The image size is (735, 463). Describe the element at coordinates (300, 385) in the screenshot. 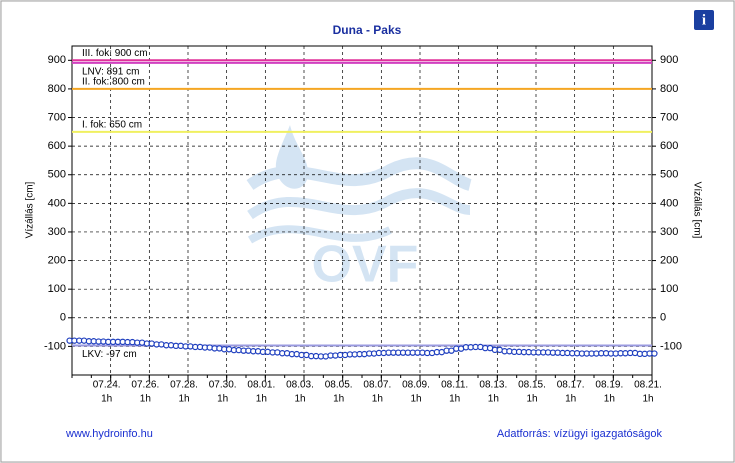

I see `x-tick-label: 08.03.` at that location.